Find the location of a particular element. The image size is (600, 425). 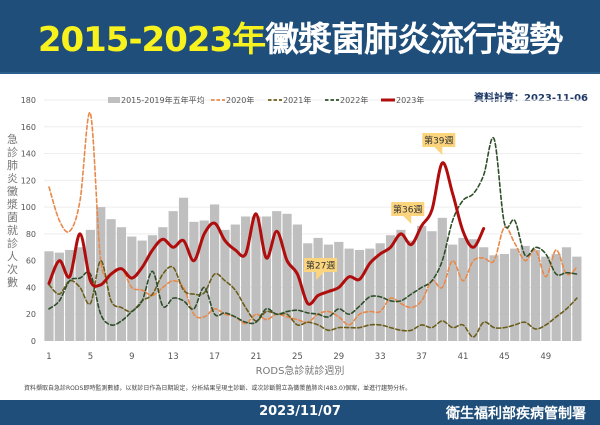

callout-week-36: 第36週 is located at coordinates (408, 213).